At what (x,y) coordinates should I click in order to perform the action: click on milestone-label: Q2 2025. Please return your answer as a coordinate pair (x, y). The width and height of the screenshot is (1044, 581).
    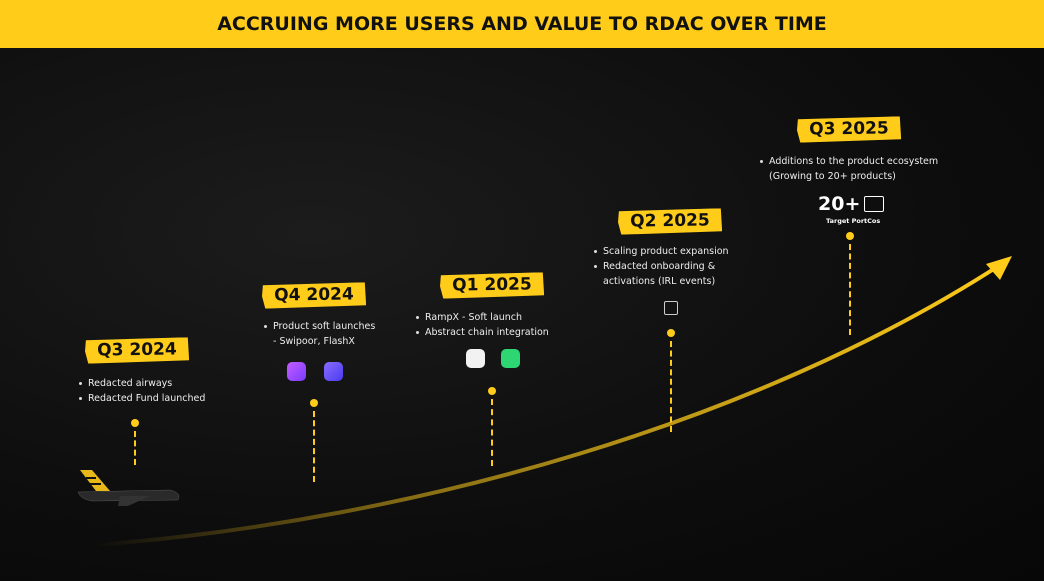
    Looking at the image, I should click on (670, 221).